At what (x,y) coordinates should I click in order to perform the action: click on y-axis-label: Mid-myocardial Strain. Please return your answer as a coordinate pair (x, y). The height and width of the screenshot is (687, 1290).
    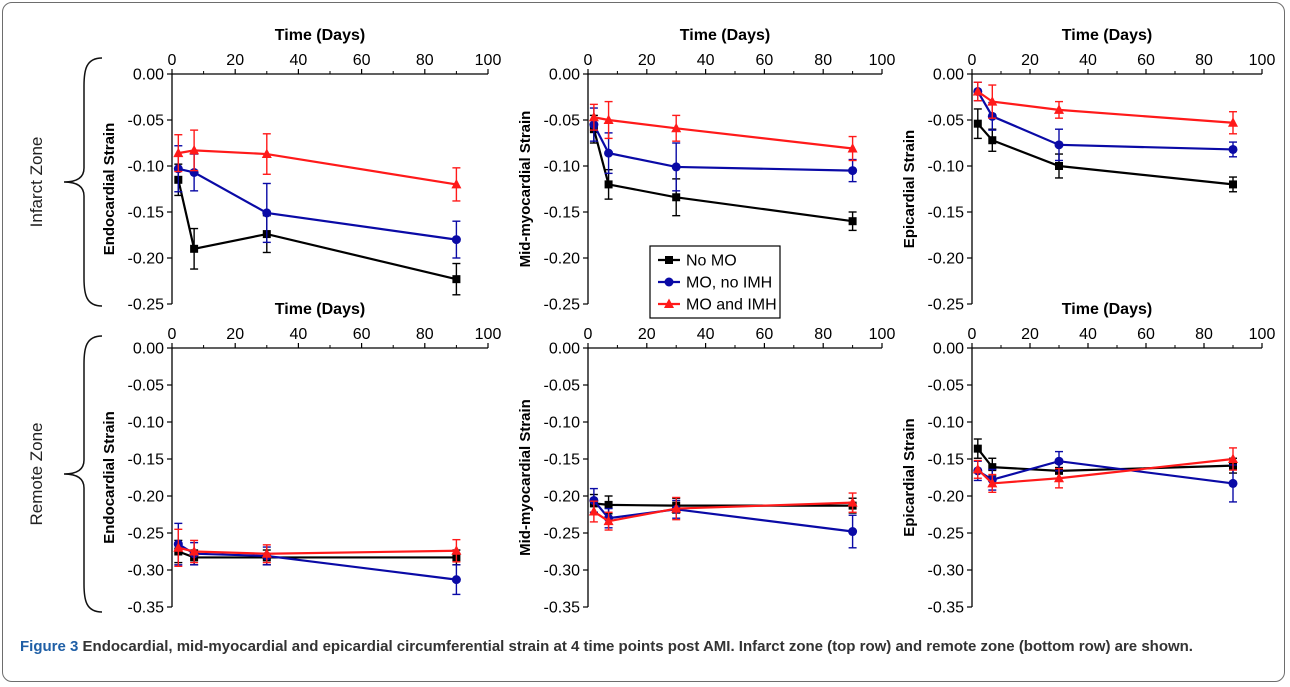
    Looking at the image, I should click on (525, 477).